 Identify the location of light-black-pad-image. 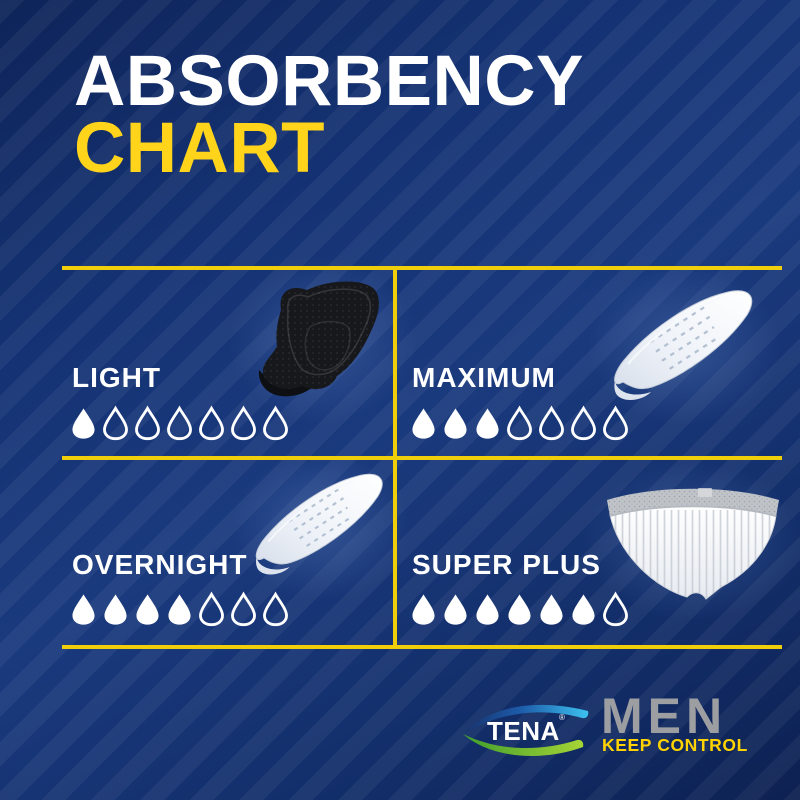
(318, 339).